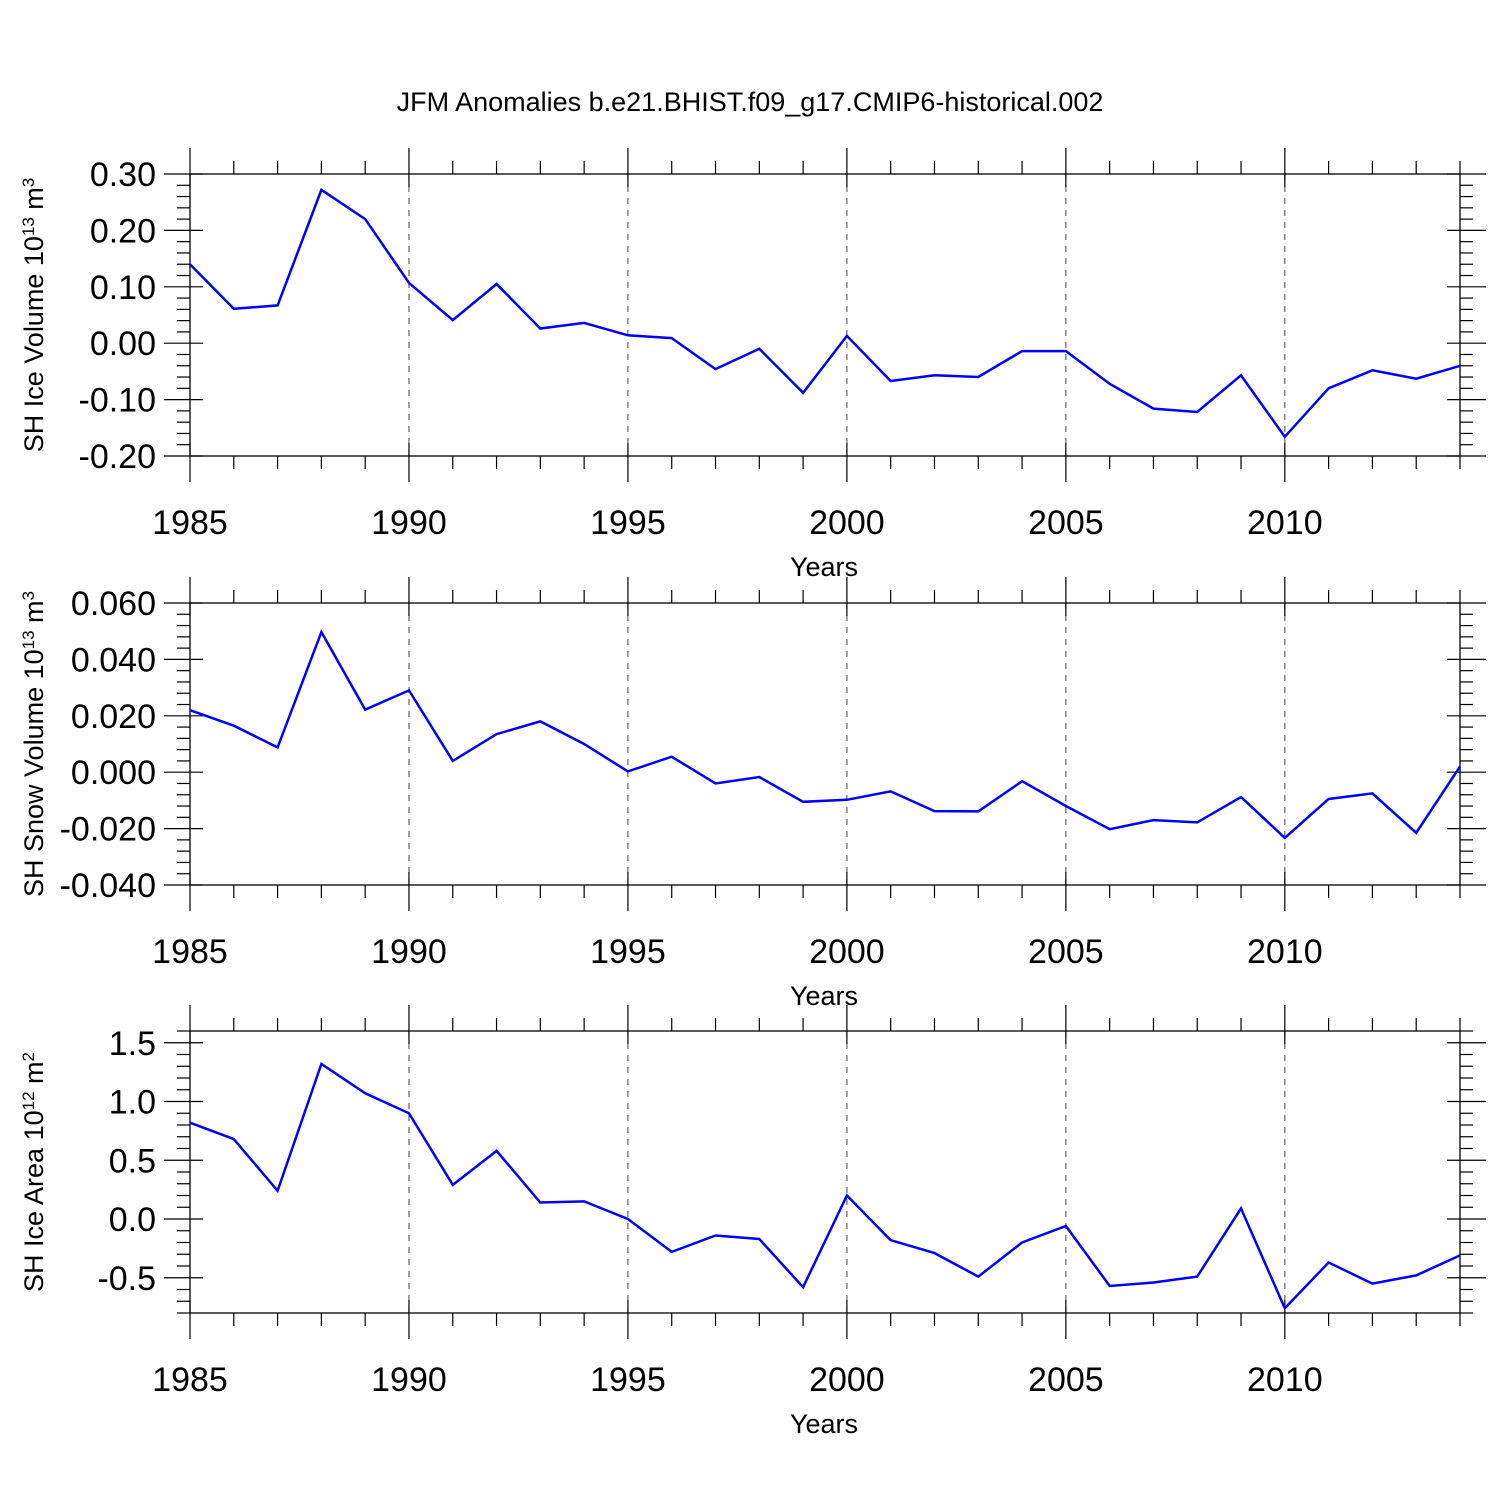 The image size is (1500, 1500). I want to click on y-tick-label: 0.30, so click(123, 175).